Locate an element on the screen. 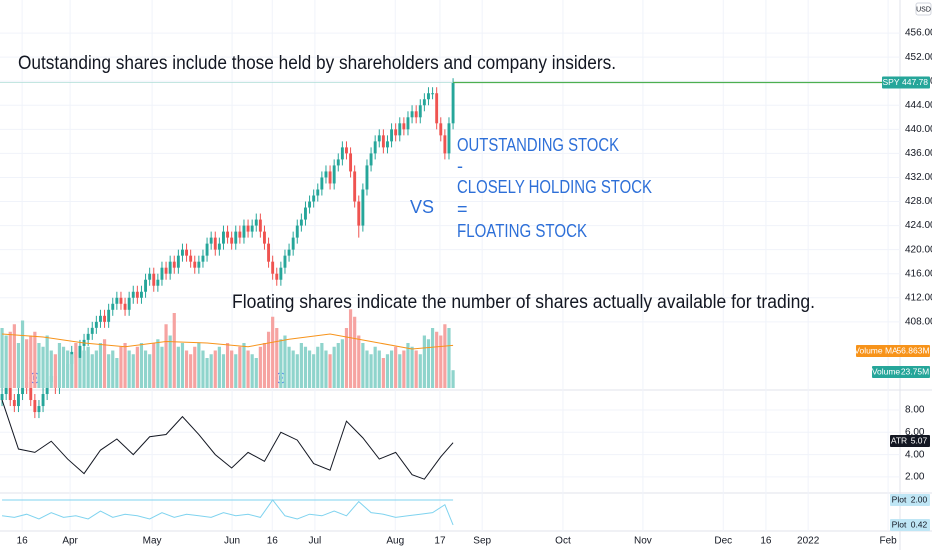 This screenshot has width=932, height=550. indicator-label: ATR is located at coordinates (899, 440).